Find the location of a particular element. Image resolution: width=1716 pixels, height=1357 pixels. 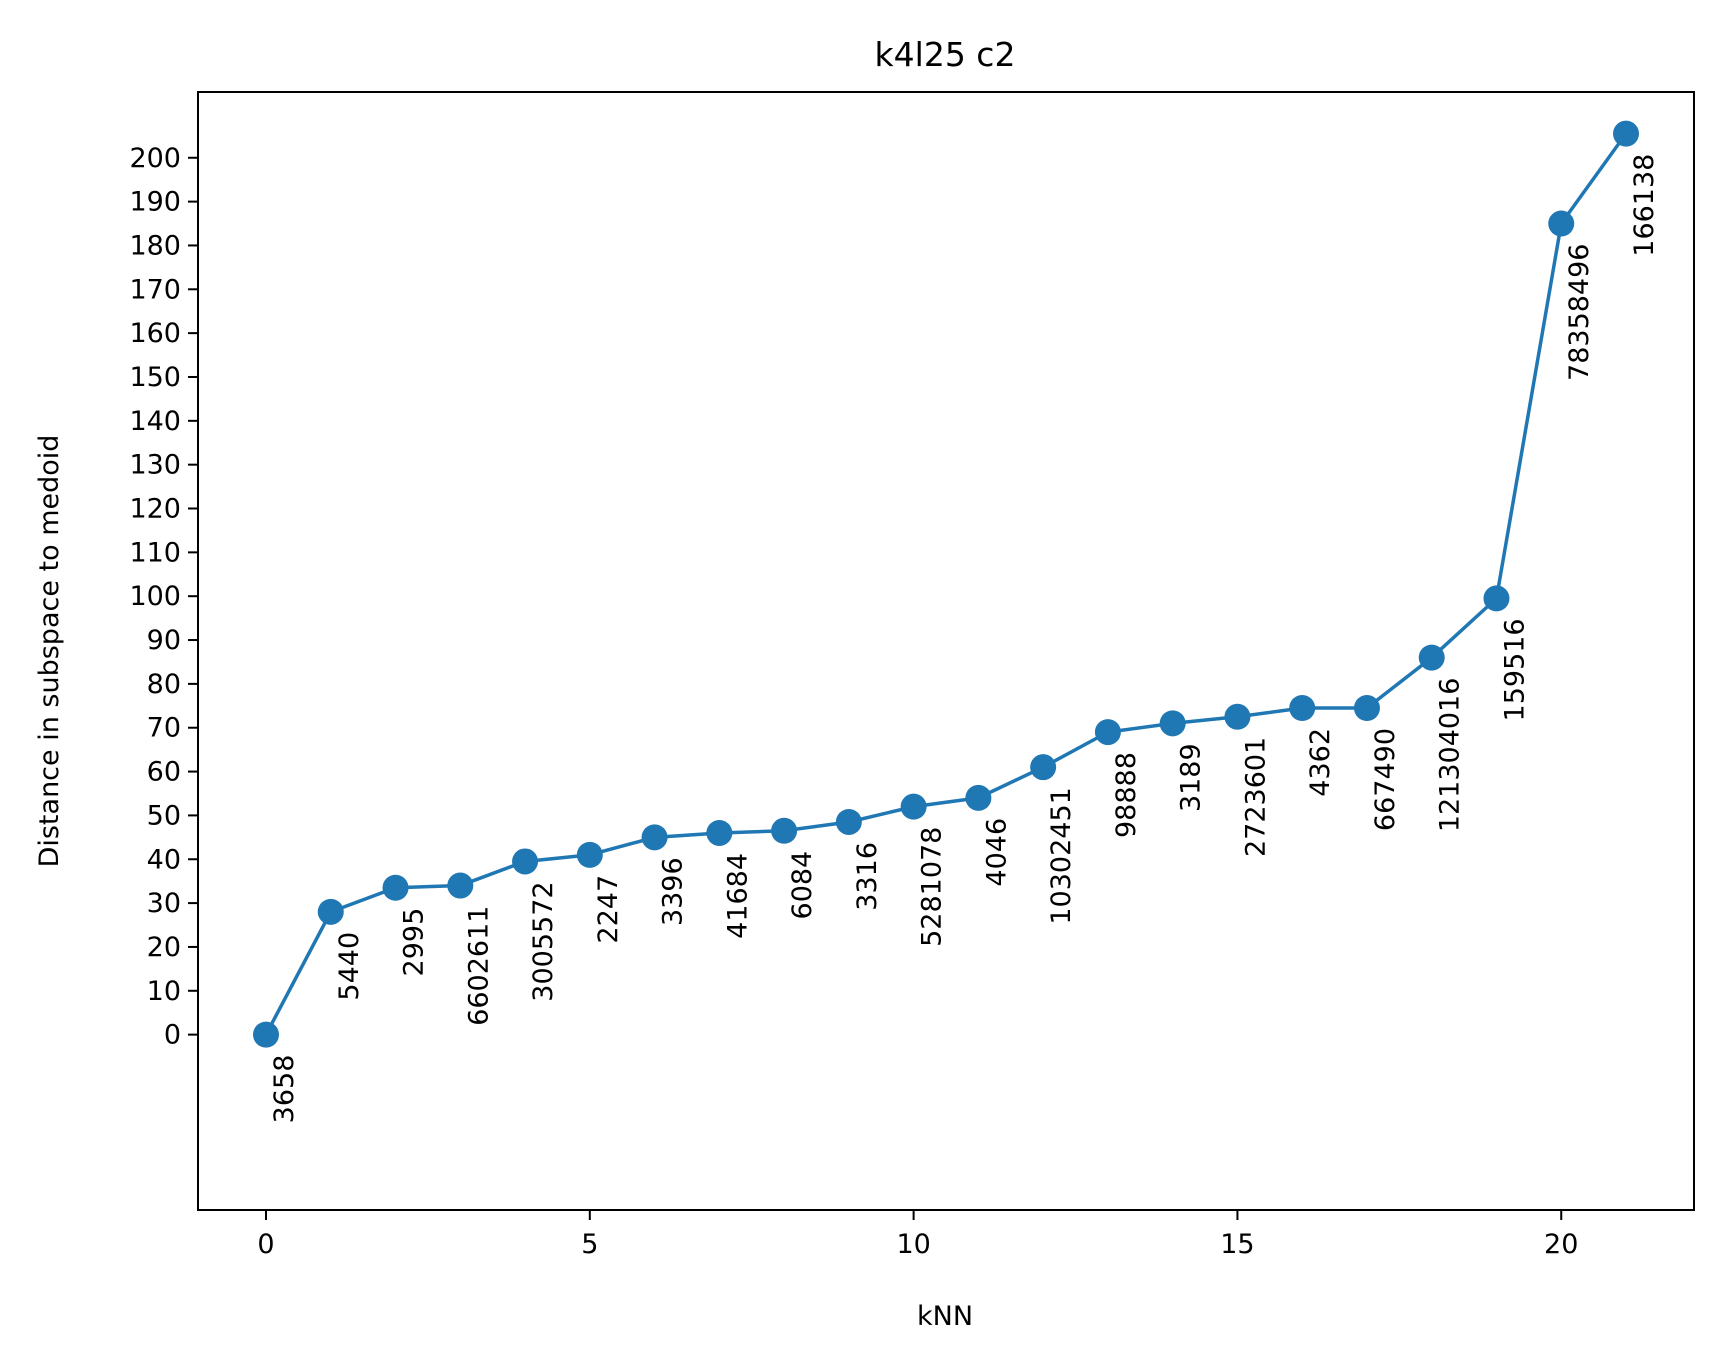

x-tick-label: 20 is located at coordinates (1561, 1244).